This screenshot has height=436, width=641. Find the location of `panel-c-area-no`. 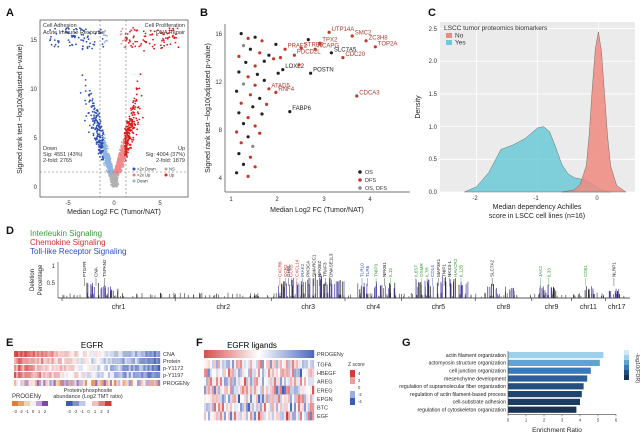

panel-c-area-no is located at coordinates (594, 112).